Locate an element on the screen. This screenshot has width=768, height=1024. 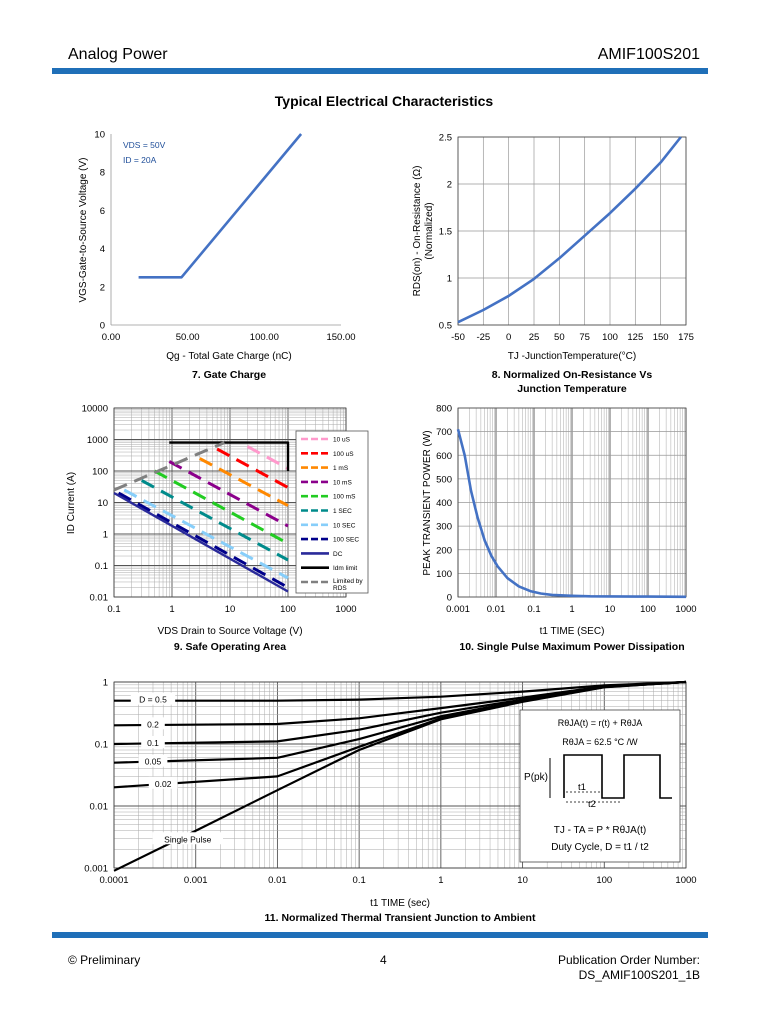
pulse-y-tick-label: 600 is located at coordinates (444, 456).